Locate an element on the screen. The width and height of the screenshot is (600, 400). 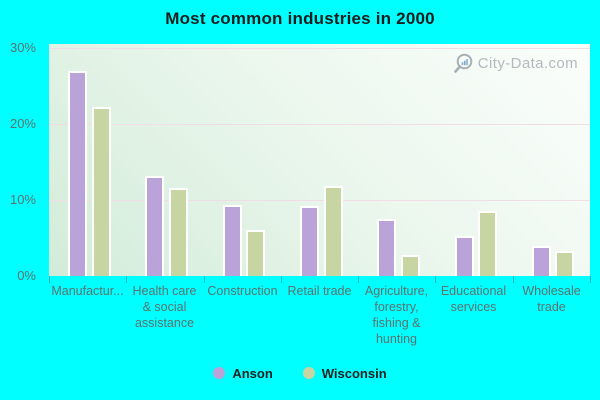
bar-wisconsin-health-care-social-assistance is located at coordinates (178, 232).